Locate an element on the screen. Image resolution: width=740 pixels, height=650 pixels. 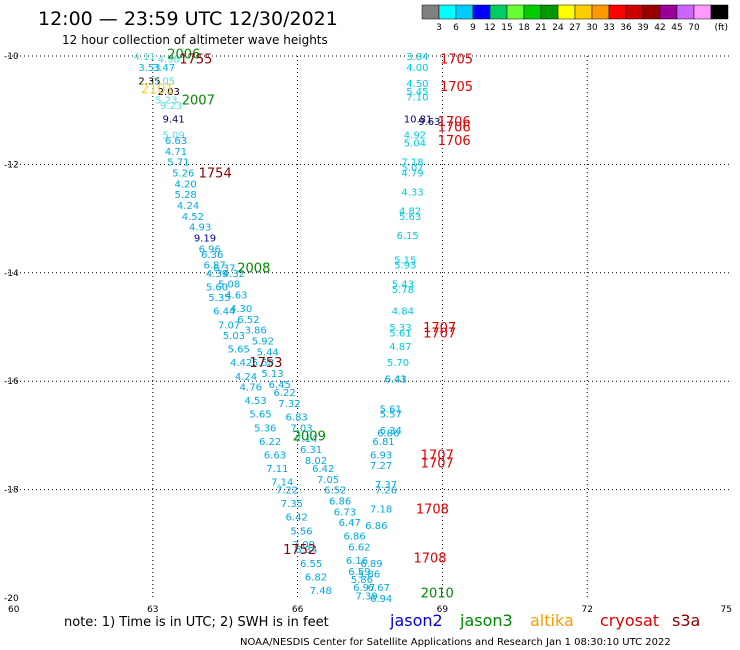
colorbar-label: 12 is located at coordinates (489, 28).